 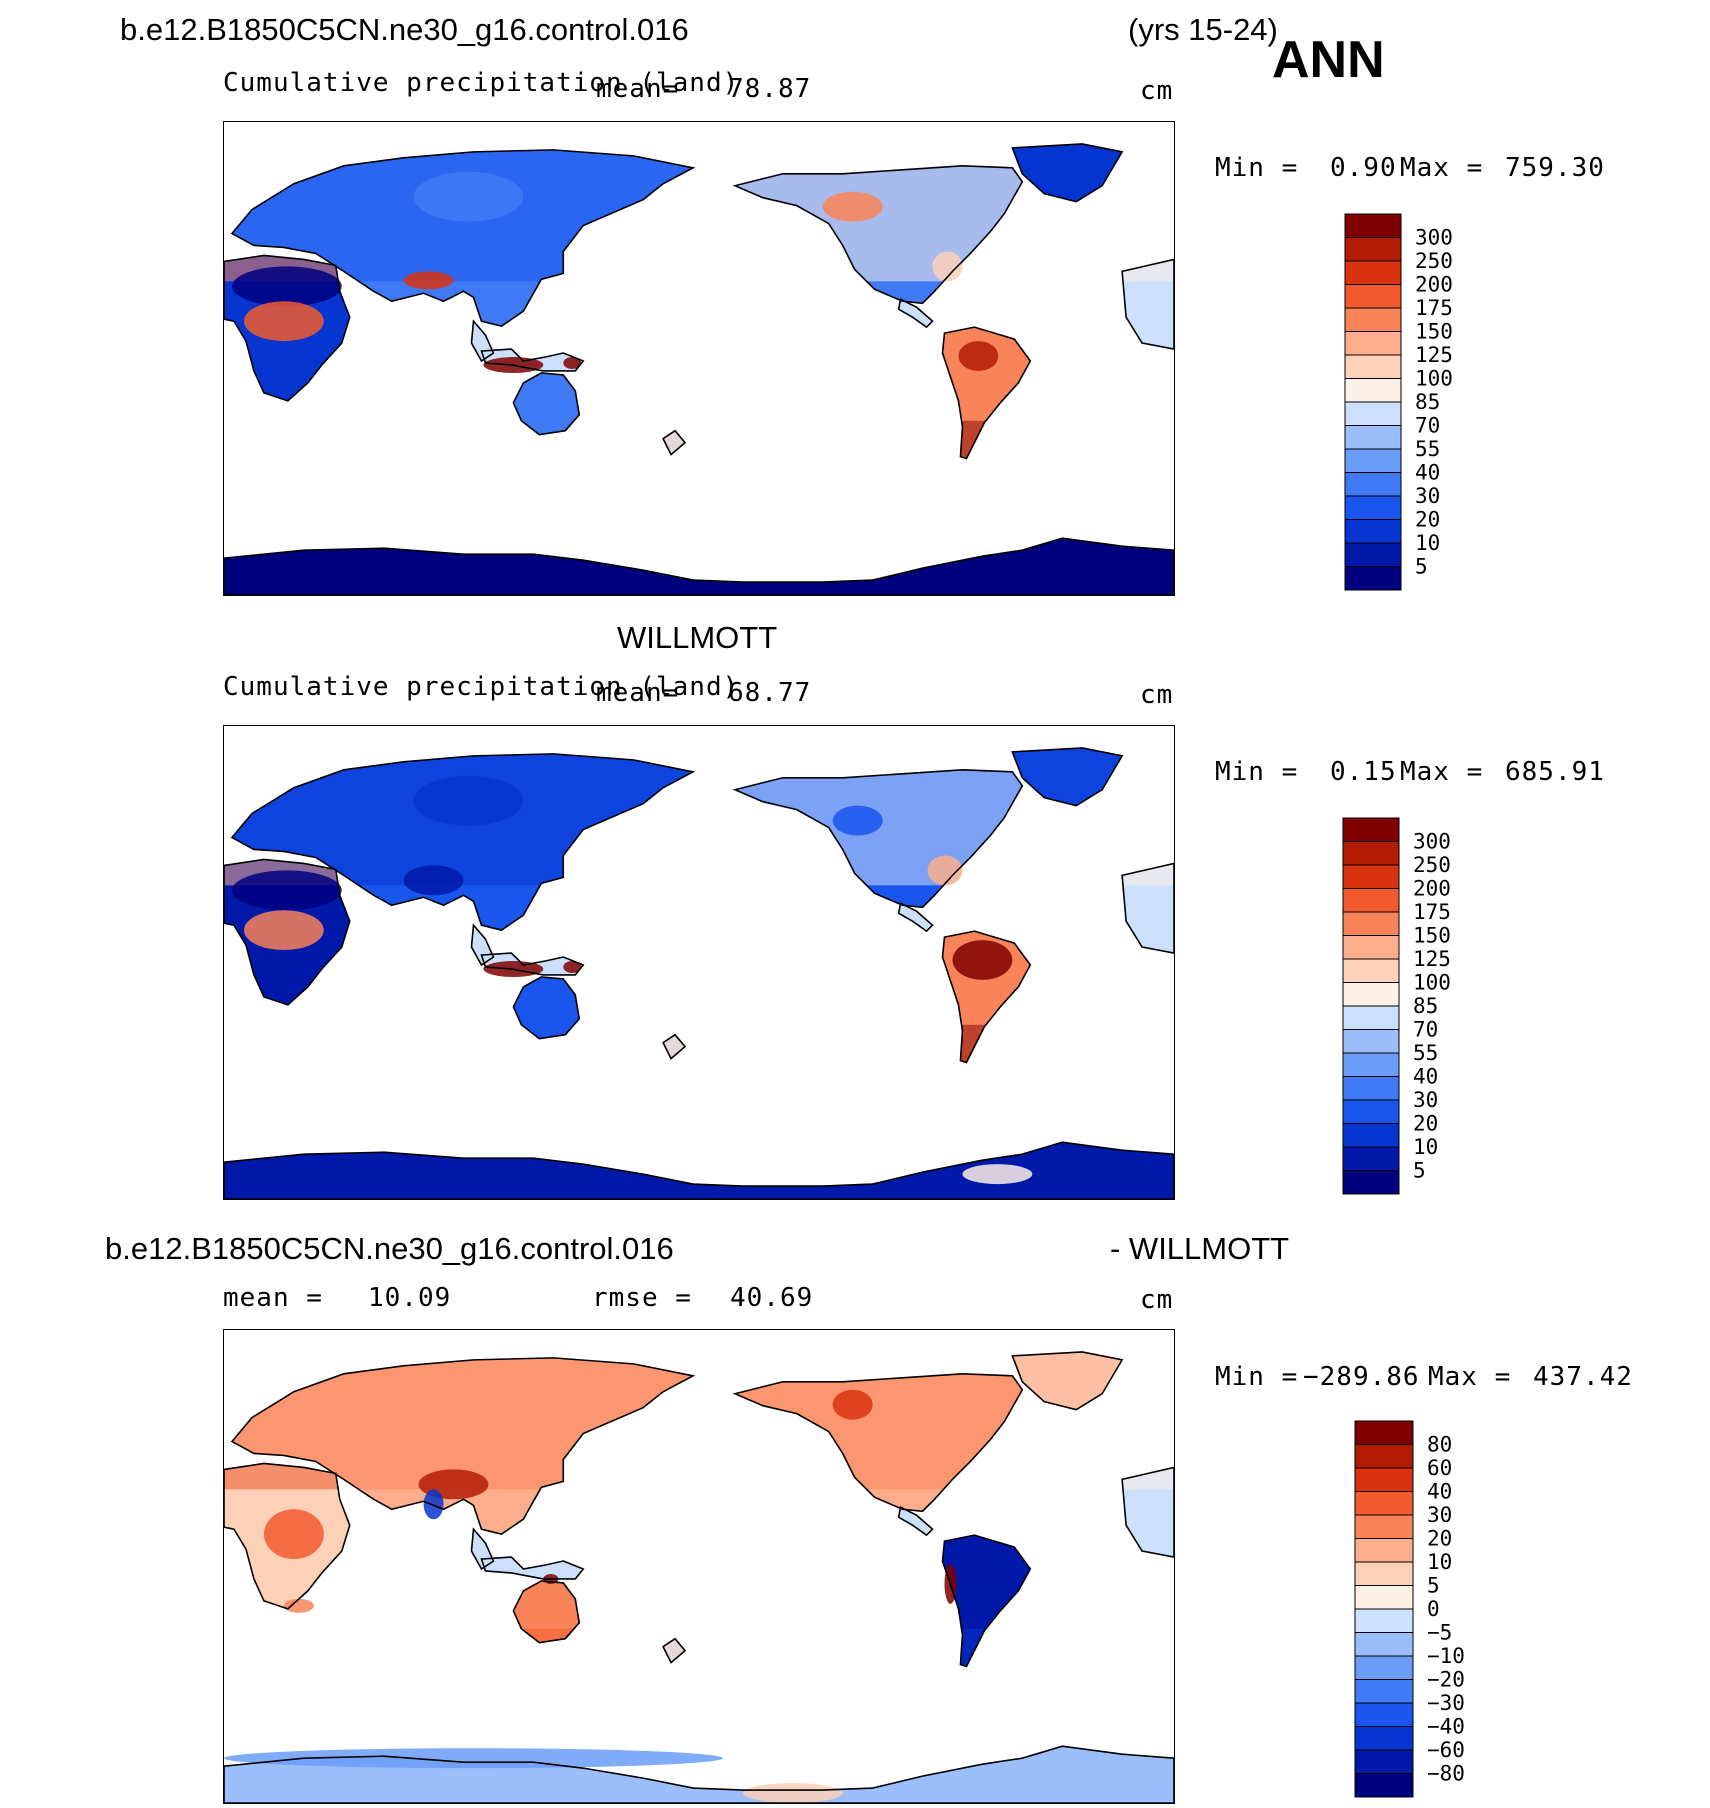 I want to click on coastline-greenland, so click(x=1067, y=173).